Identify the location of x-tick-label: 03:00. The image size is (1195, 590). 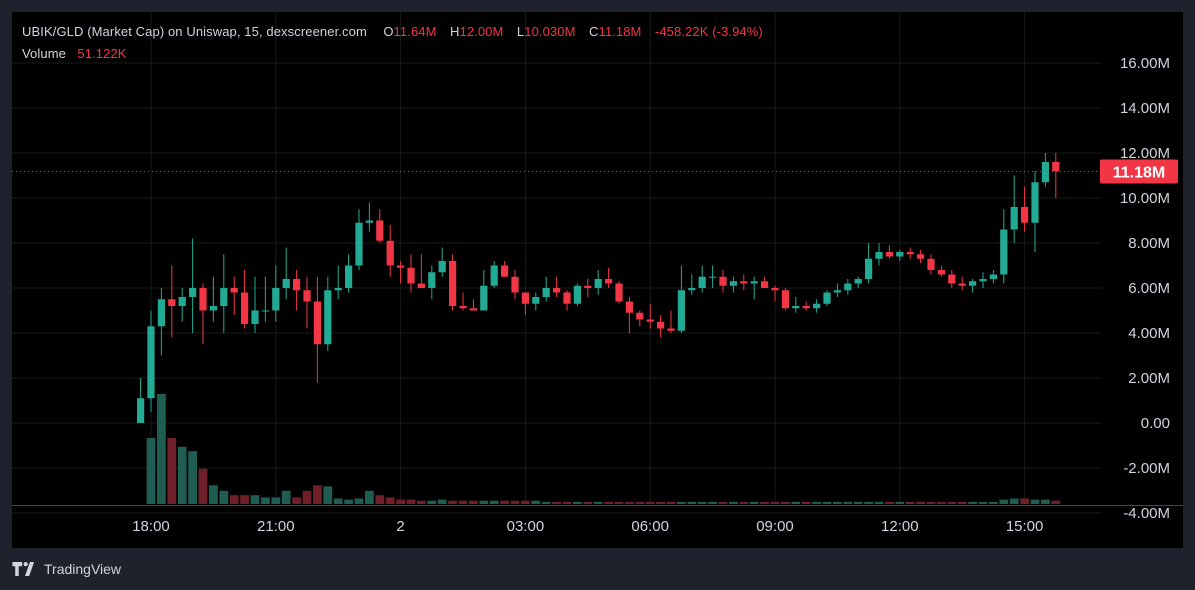
(526, 526).